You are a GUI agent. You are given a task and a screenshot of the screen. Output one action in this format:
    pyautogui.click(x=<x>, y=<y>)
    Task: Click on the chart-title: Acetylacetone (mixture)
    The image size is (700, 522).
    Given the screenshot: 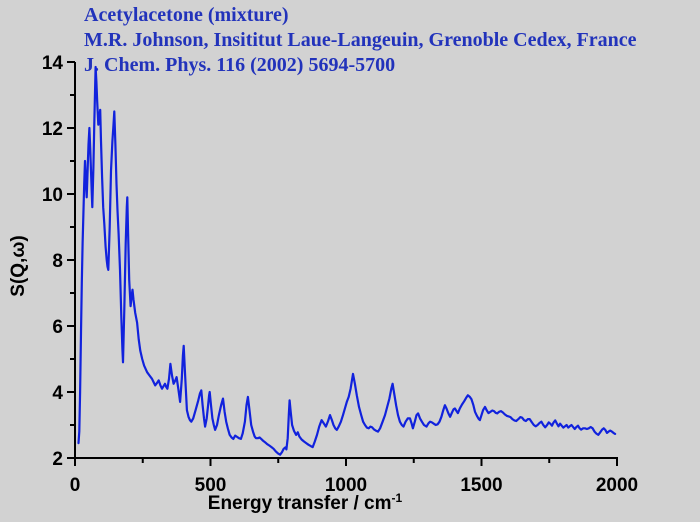 What is the action you would take?
    pyautogui.click(x=186, y=15)
    